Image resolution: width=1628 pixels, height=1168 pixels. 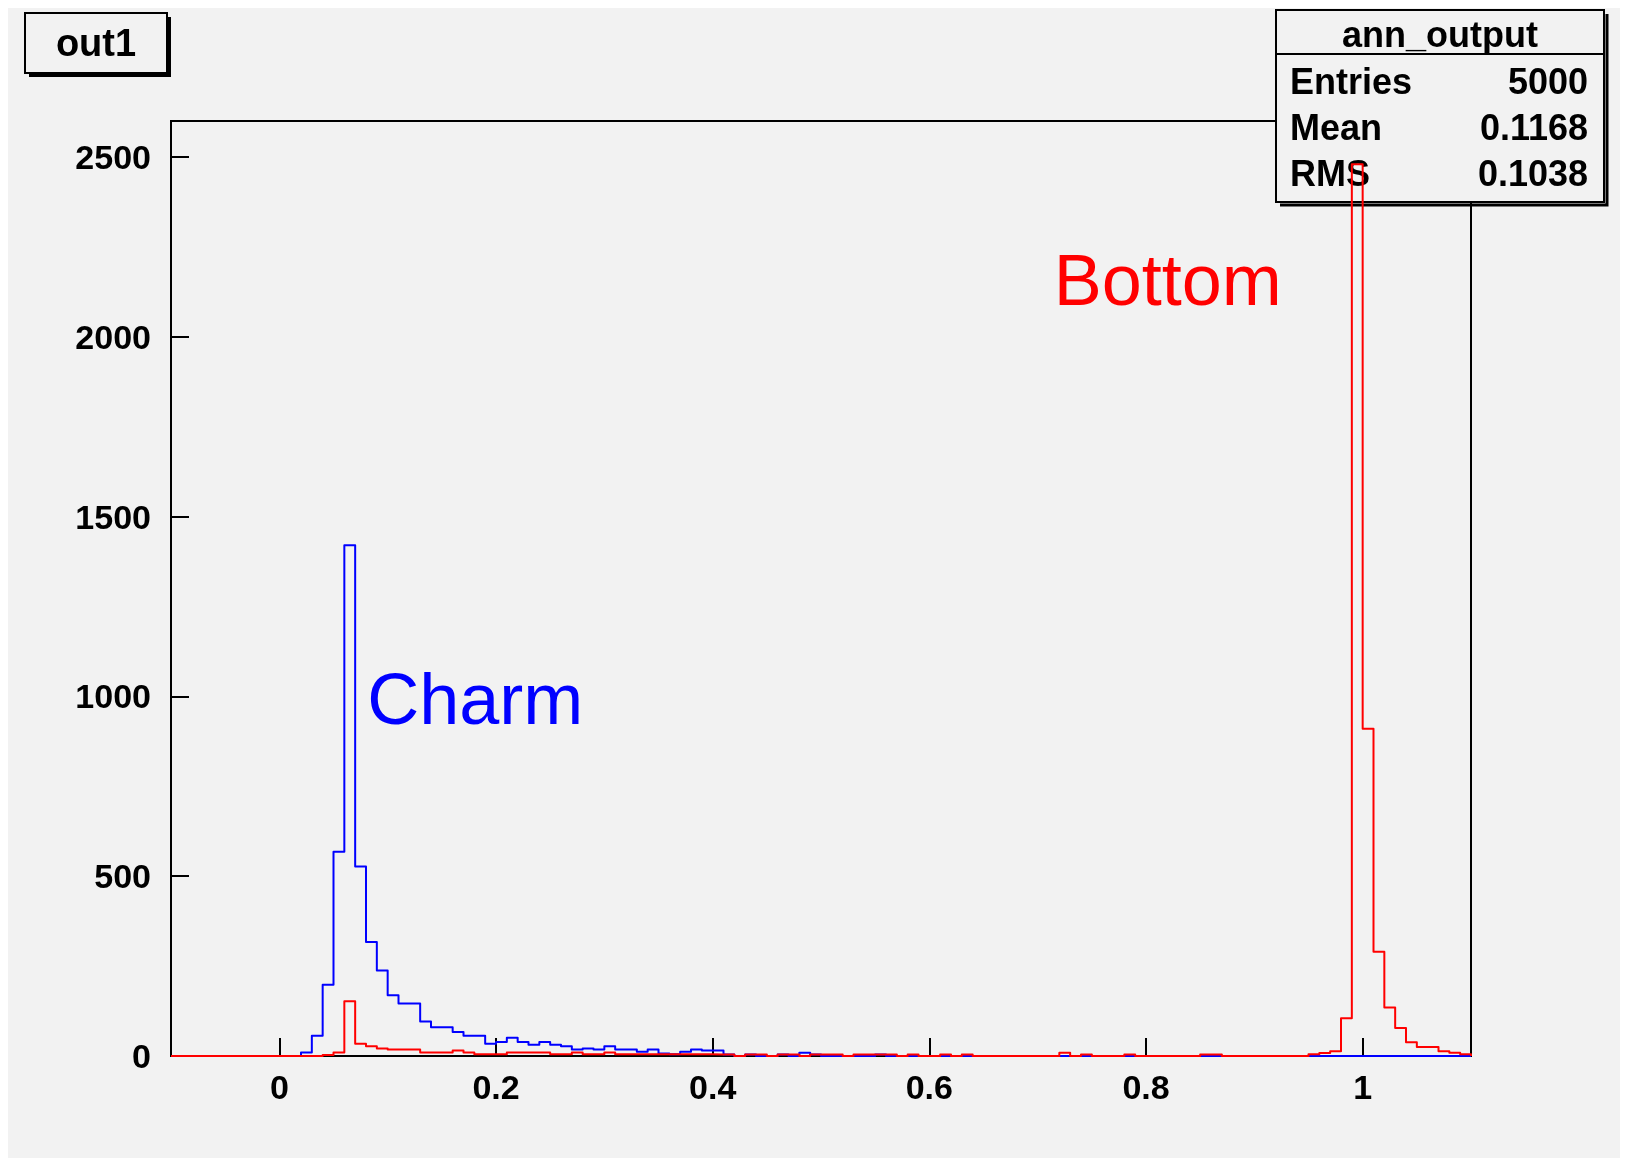 I want to click on series-label: Bottom, so click(x=1167, y=280).